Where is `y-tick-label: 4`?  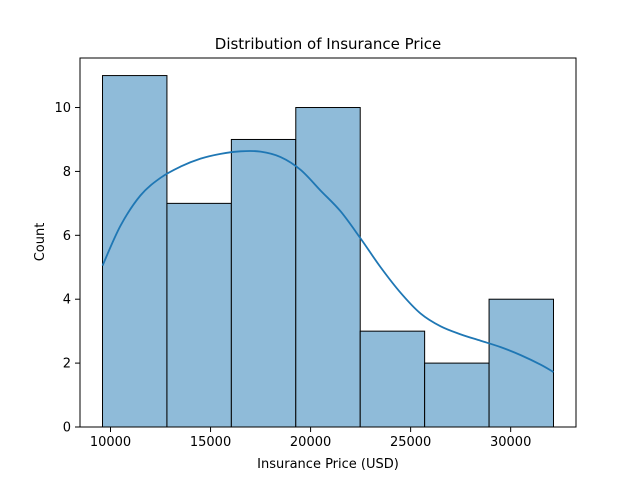 y-tick-label: 4 is located at coordinates (67, 300).